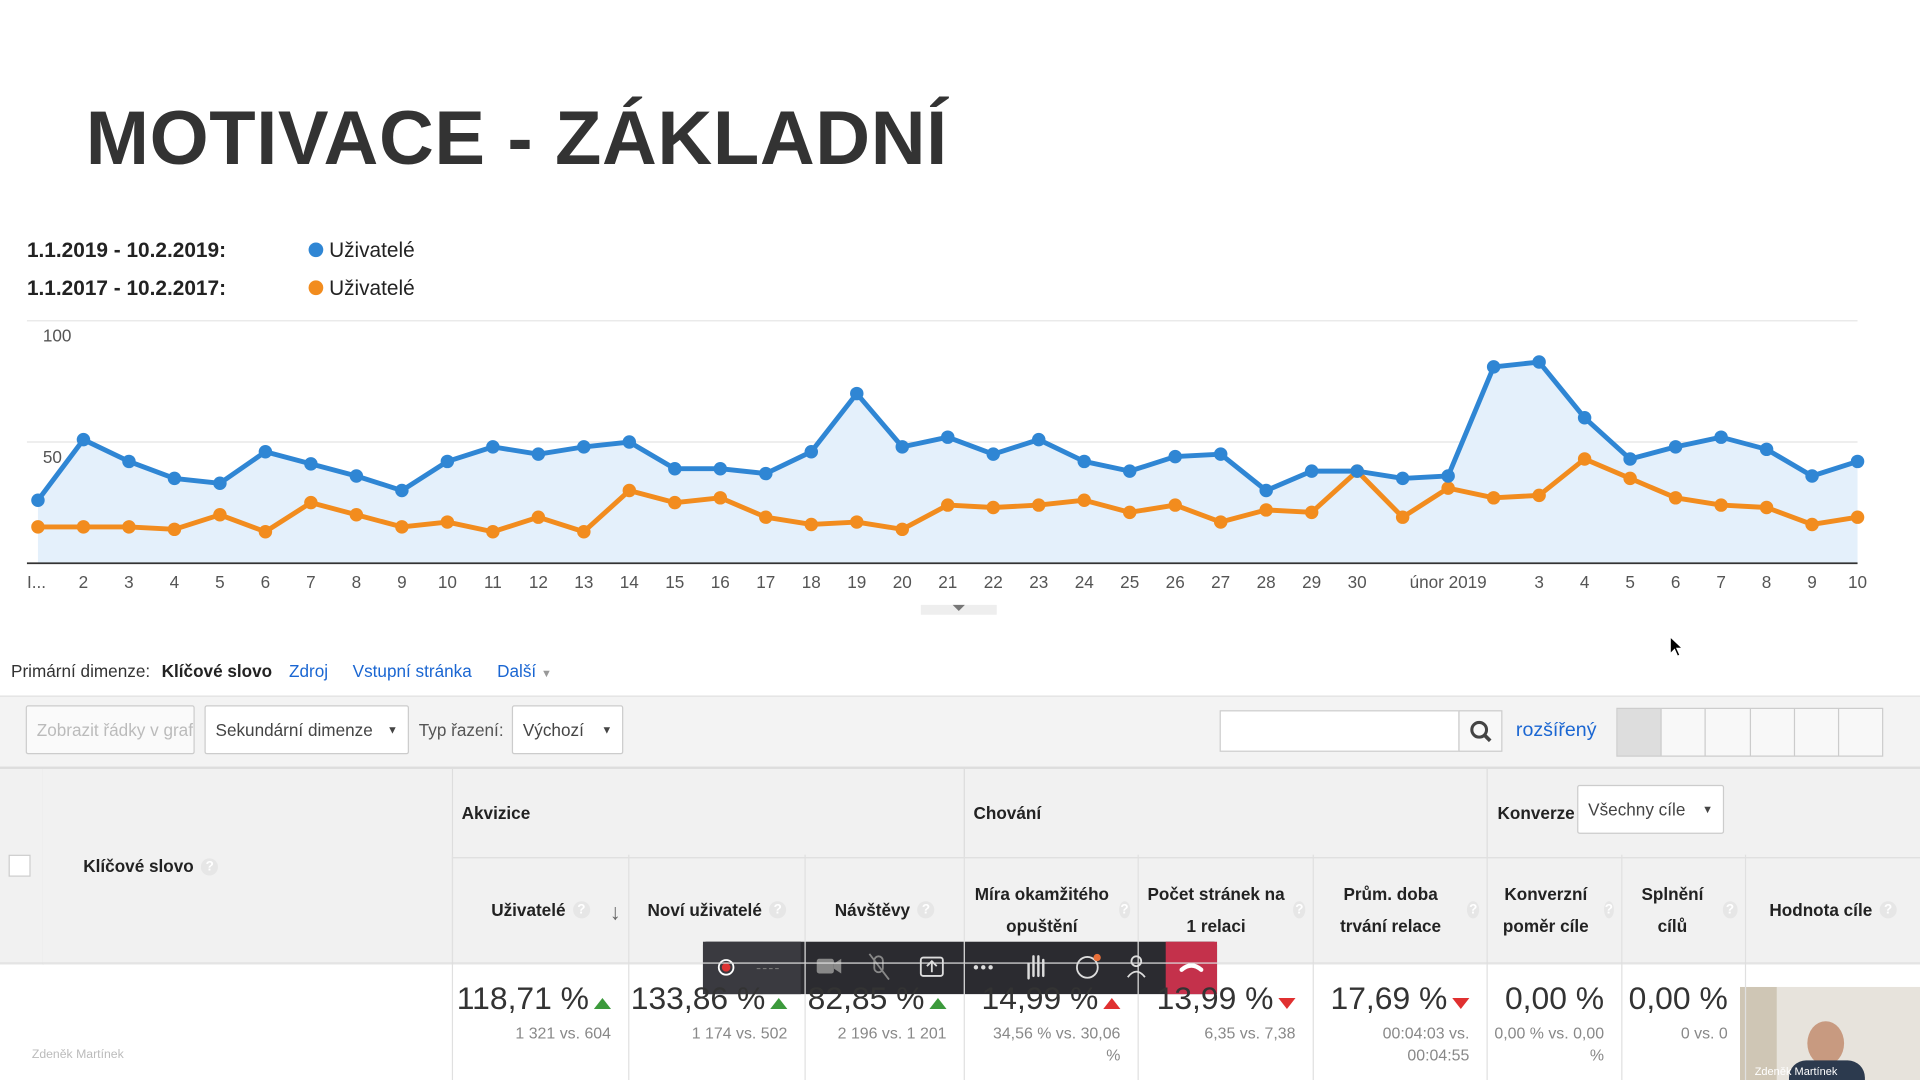  What do you see at coordinates (110, 730) in the screenshot?
I see `plot-rows-button: Zobrazit řádky v grafu` at bounding box center [110, 730].